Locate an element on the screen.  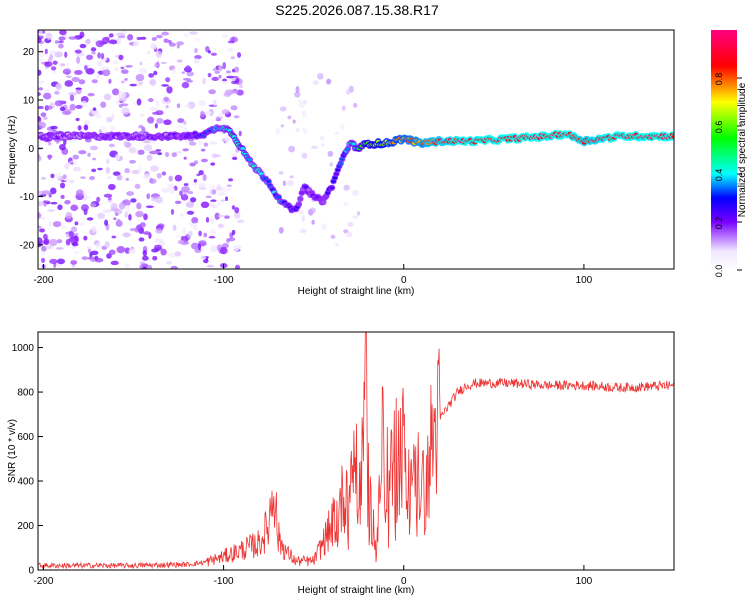
colorbar-label: Normalized spectral amplitude is located at coordinates (742, 149).